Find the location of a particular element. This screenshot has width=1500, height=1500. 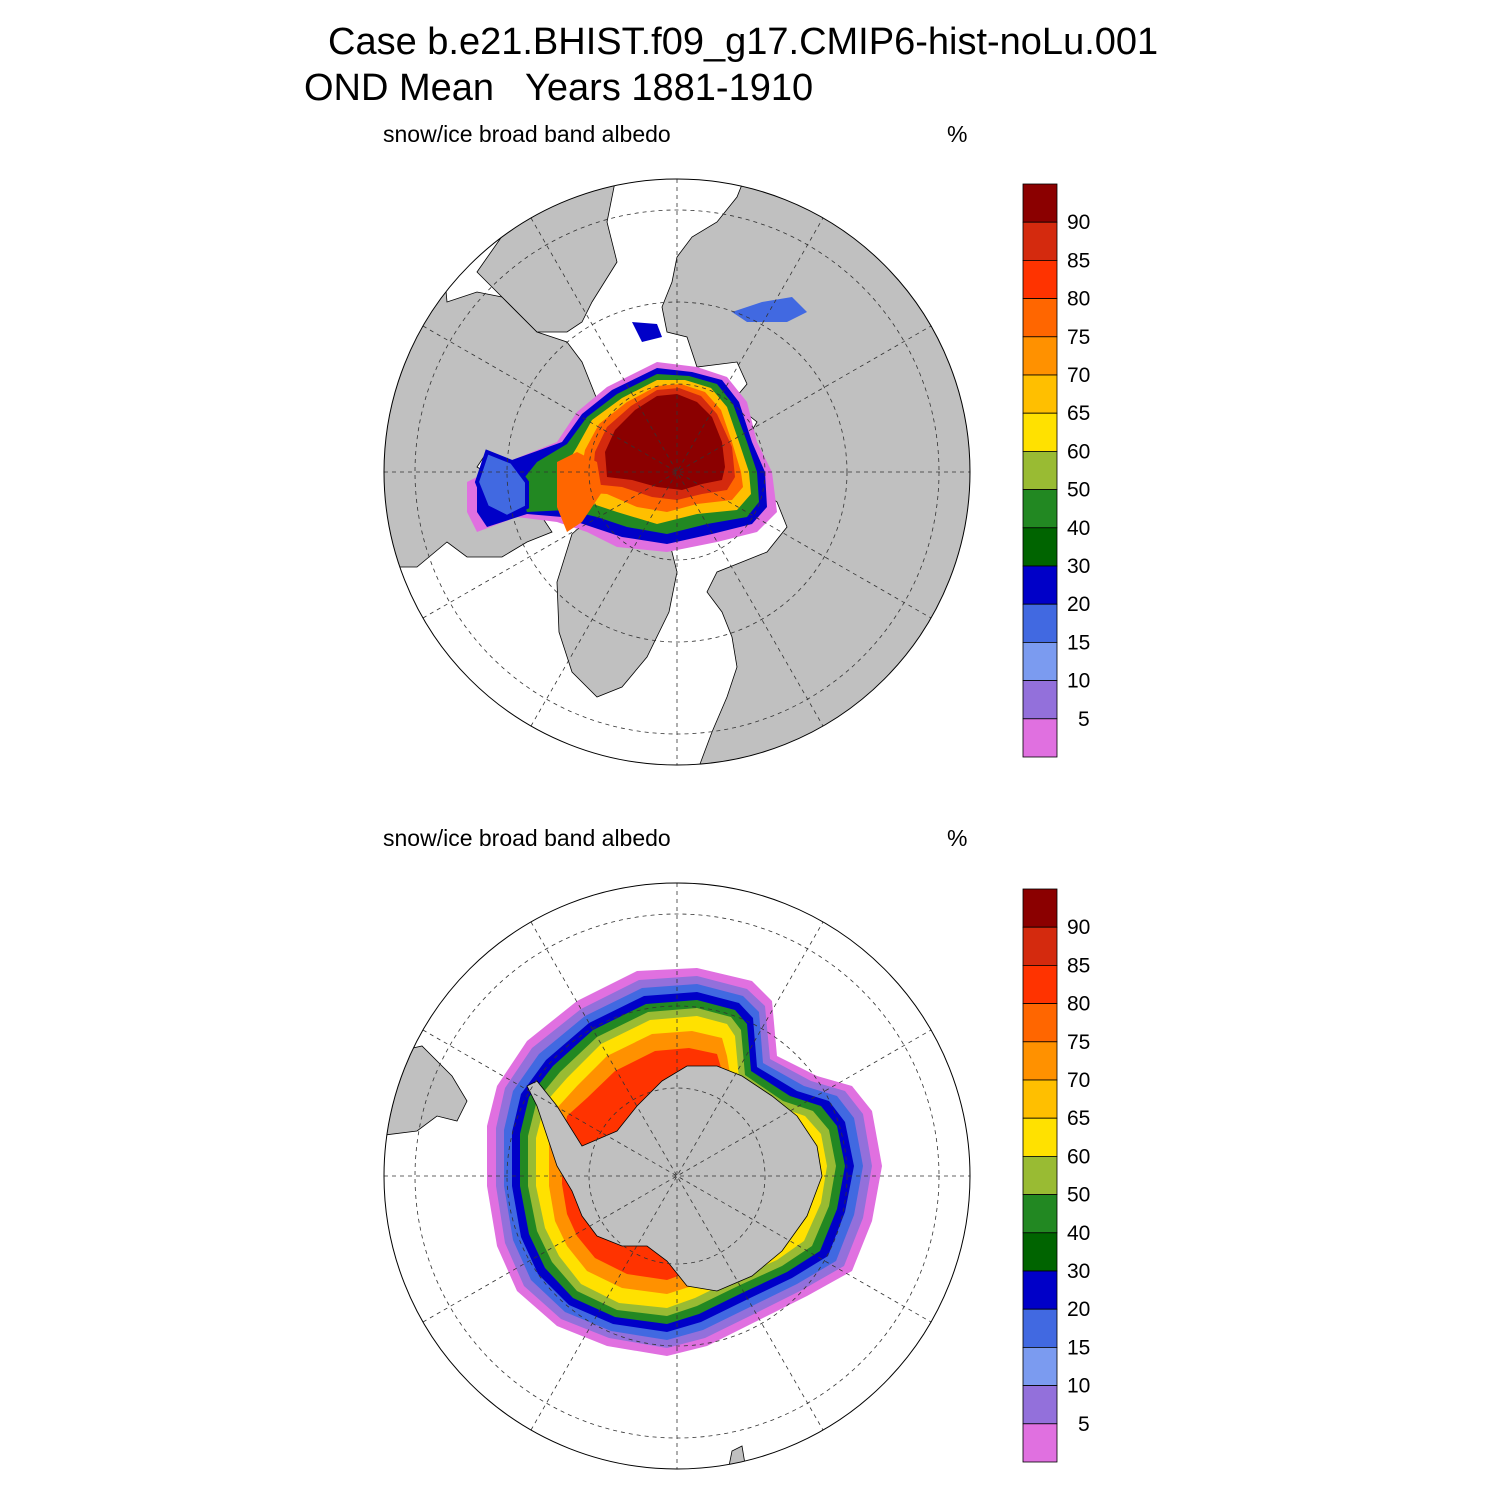

land-antarctica is located at coordinates (674, 1178).